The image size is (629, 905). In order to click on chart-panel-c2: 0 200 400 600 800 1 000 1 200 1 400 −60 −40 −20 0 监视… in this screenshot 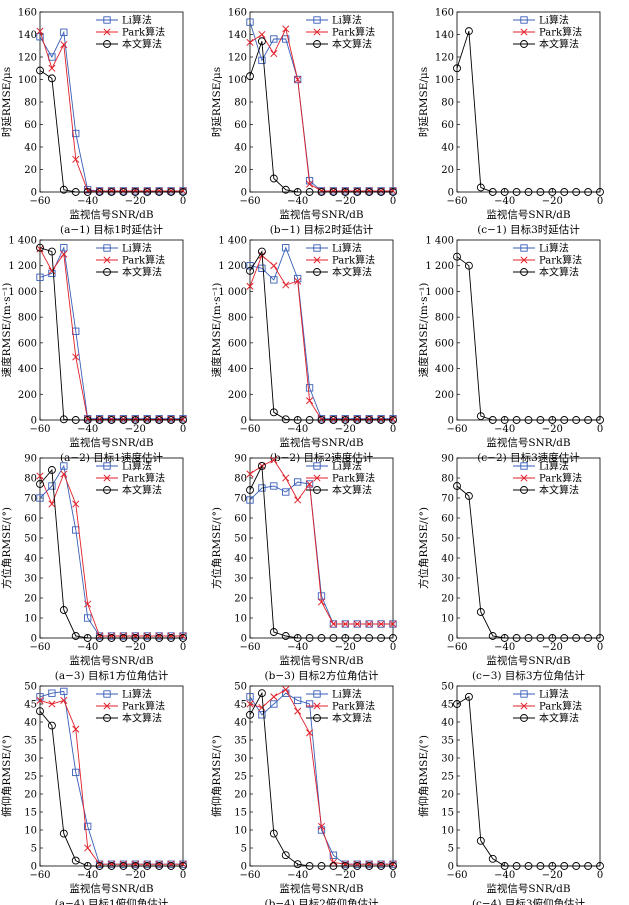, I will do `click(510, 350)`.